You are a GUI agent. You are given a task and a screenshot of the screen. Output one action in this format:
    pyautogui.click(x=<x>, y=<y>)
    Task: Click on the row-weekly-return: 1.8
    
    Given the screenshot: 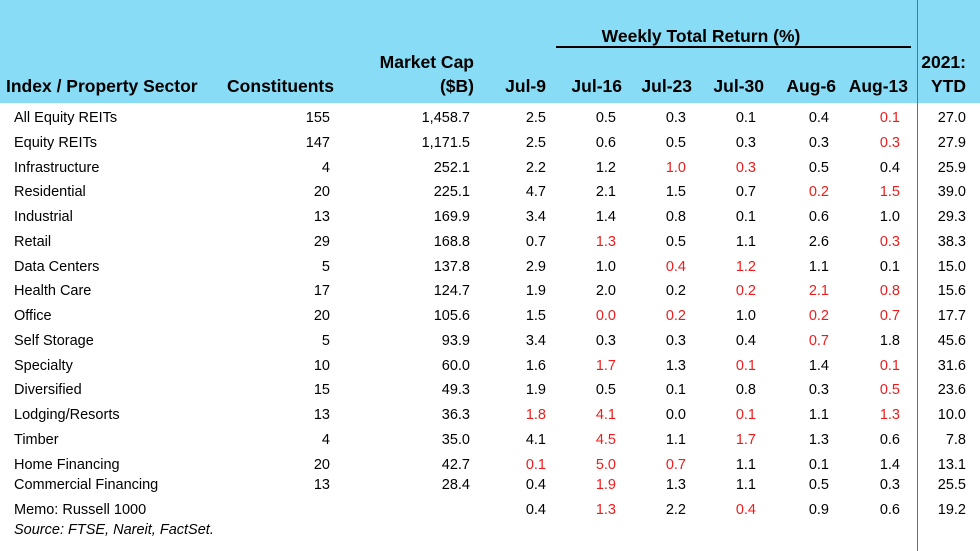 What is the action you would take?
    pyautogui.click(x=889, y=341)
    